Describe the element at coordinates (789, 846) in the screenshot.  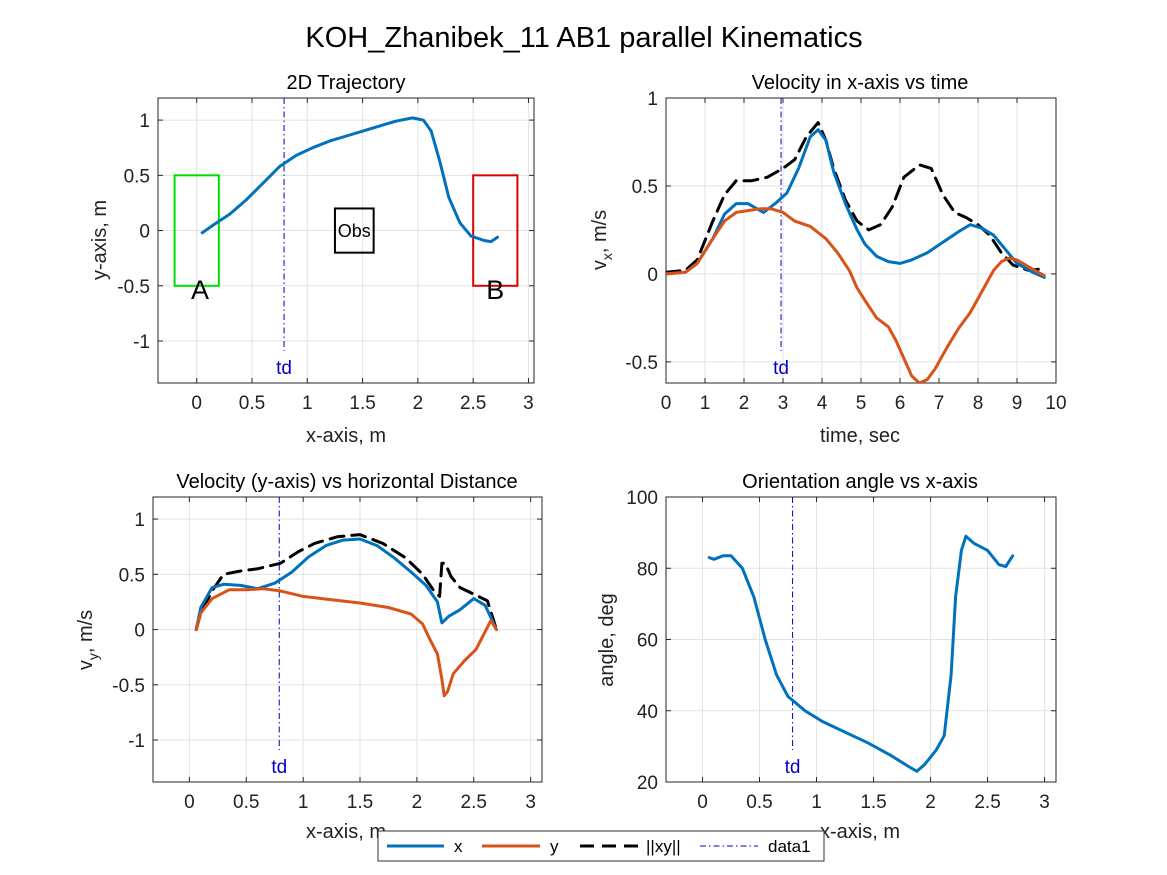
I see `legend-label-data1: data1` at that location.